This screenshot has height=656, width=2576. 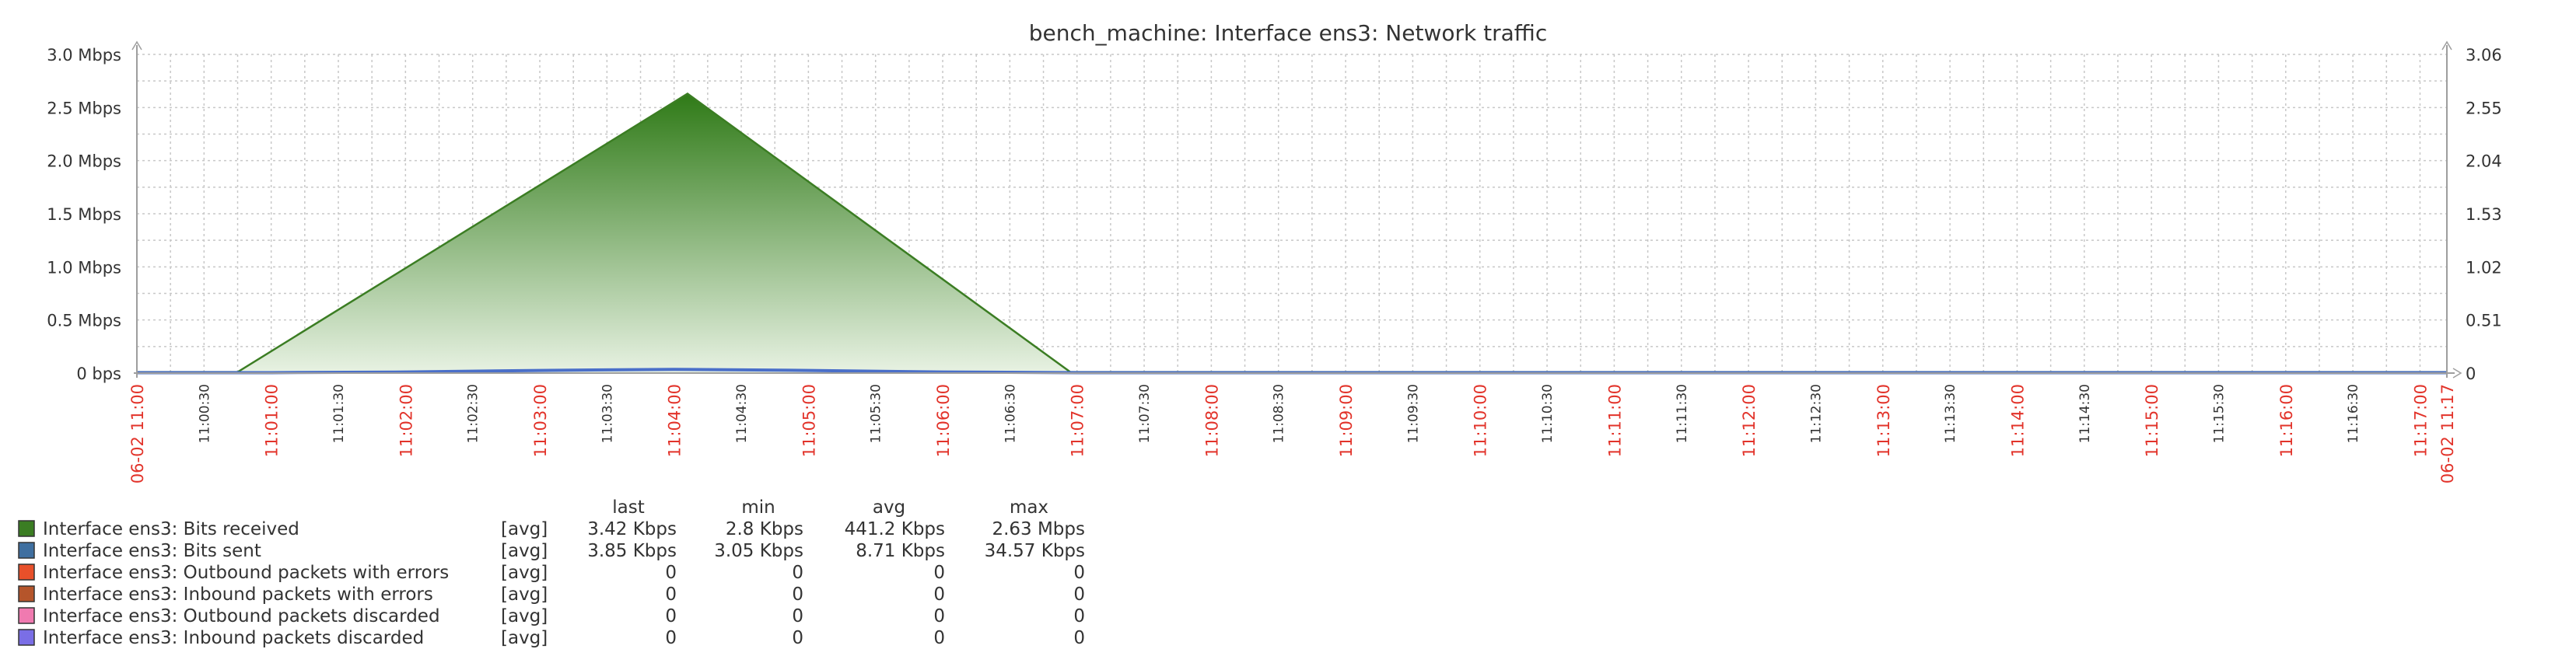 I want to click on legend-header-last: last, so click(x=629, y=508).